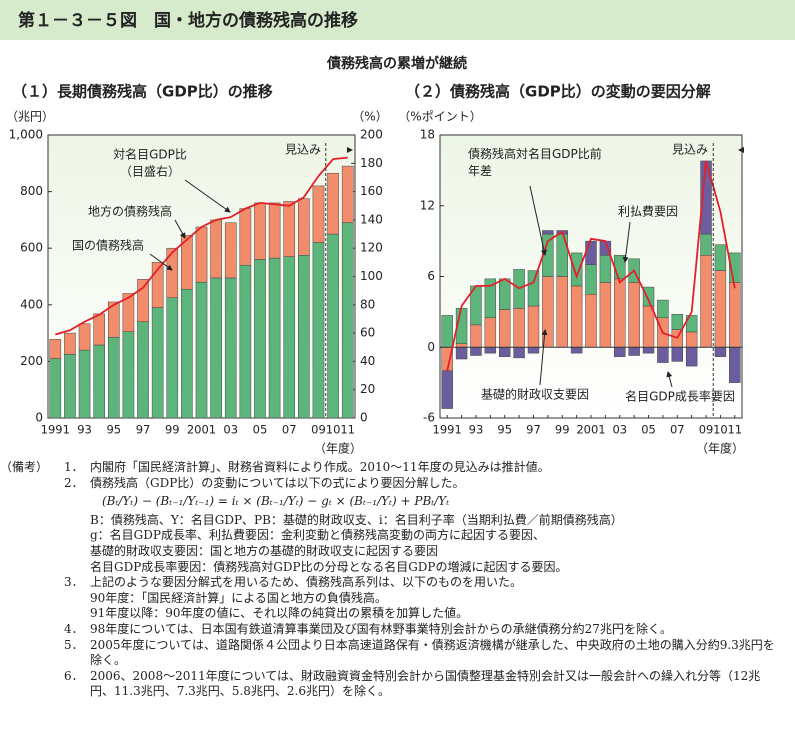 The image size is (795, 752). Describe the element at coordinates (317, 535) in the screenshot. I see `note-line: g：名目GDP成長率、利払費要因：金利変動と債務残高変動の両方に起因する要因、` at that location.